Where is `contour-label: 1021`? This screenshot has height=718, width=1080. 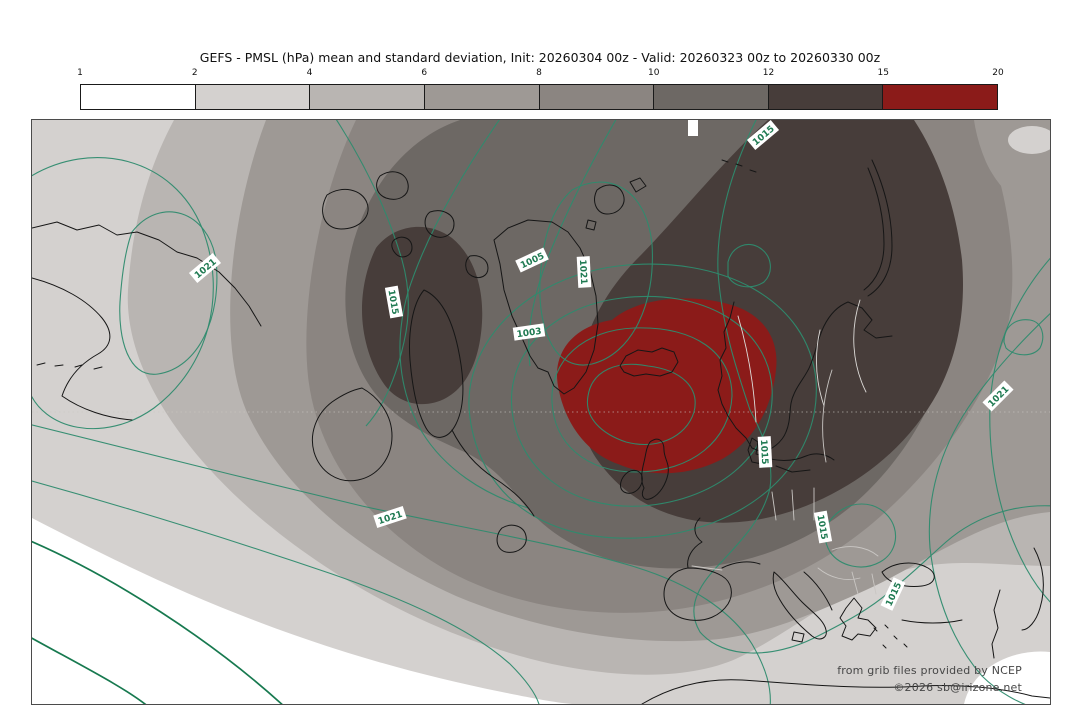
contour-label: 1021 is located at coordinates (584, 272).